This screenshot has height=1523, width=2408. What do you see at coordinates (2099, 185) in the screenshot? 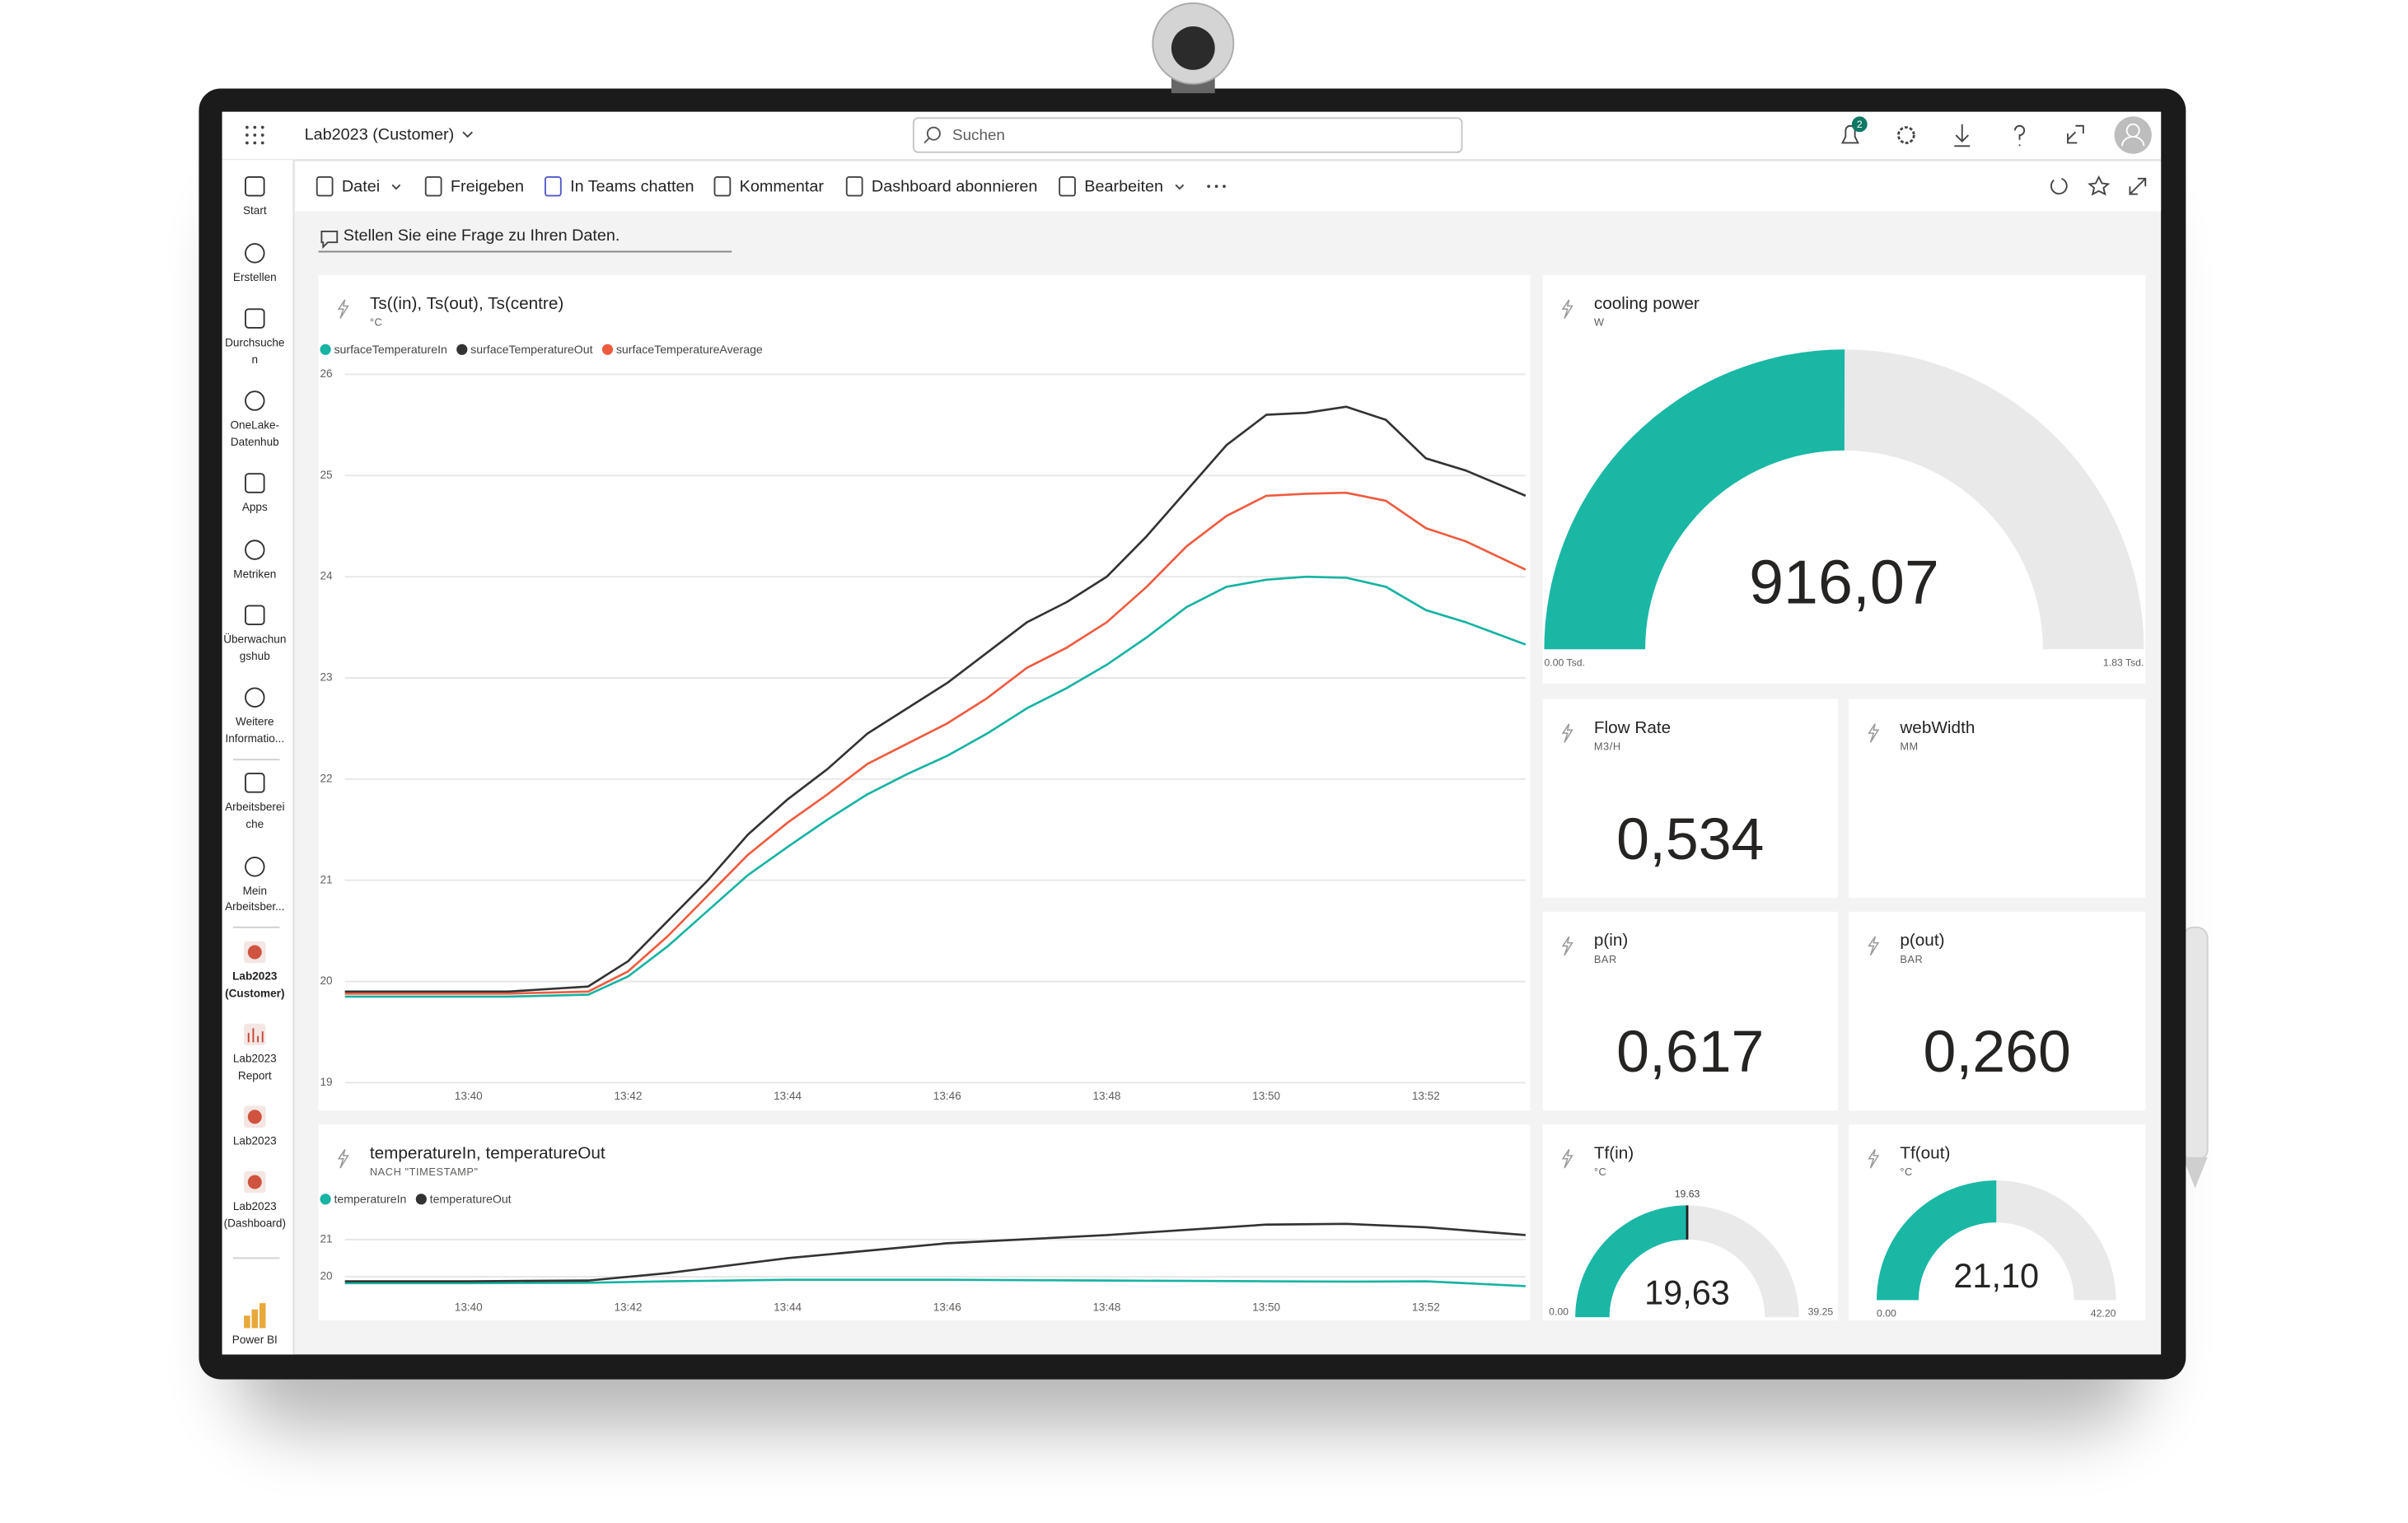
I see `favorite-icon` at bounding box center [2099, 185].